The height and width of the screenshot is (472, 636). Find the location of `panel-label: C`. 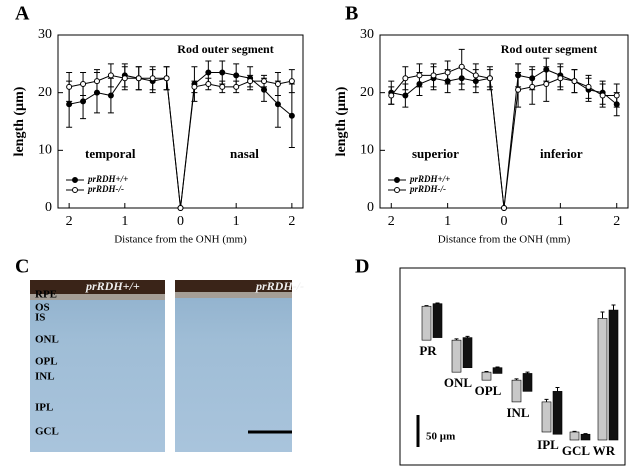

panel-label: C is located at coordinates (22, 267).